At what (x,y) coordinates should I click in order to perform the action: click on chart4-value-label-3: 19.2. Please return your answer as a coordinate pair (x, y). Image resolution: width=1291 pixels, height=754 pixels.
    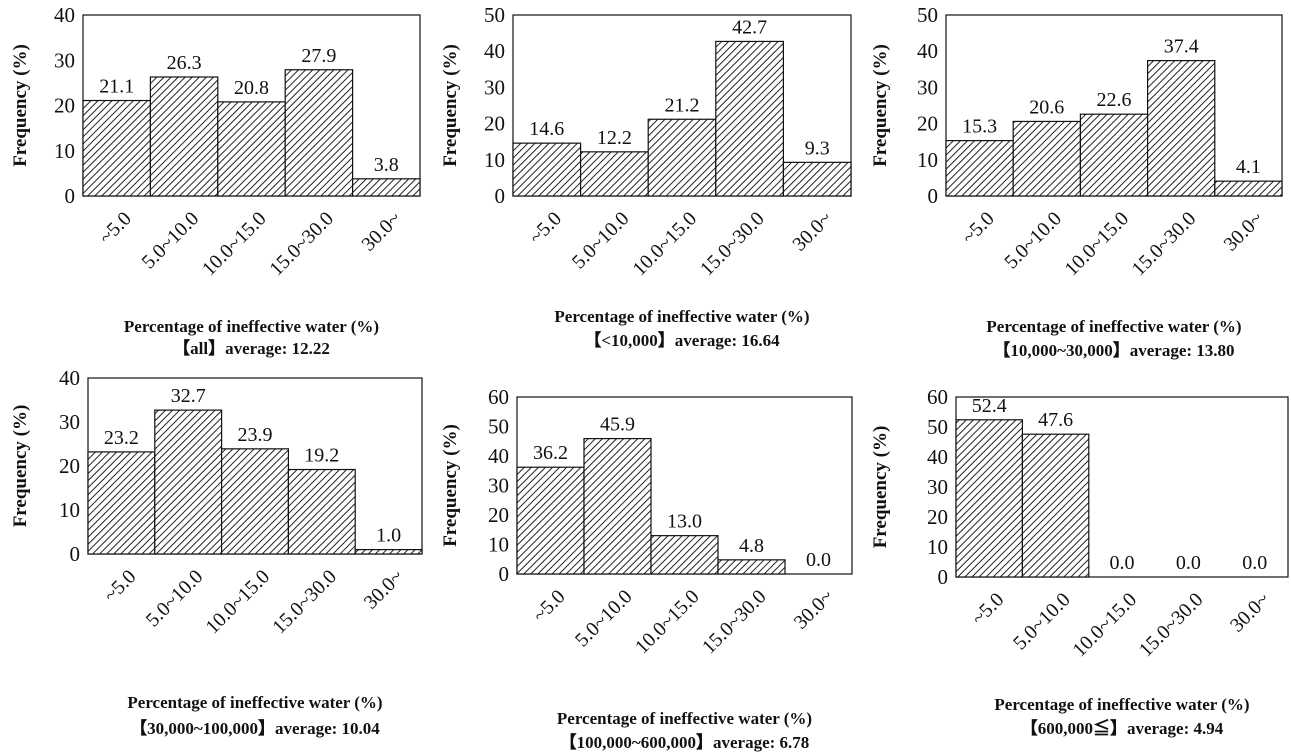
    Looking at the image, I should click on (321, 456).